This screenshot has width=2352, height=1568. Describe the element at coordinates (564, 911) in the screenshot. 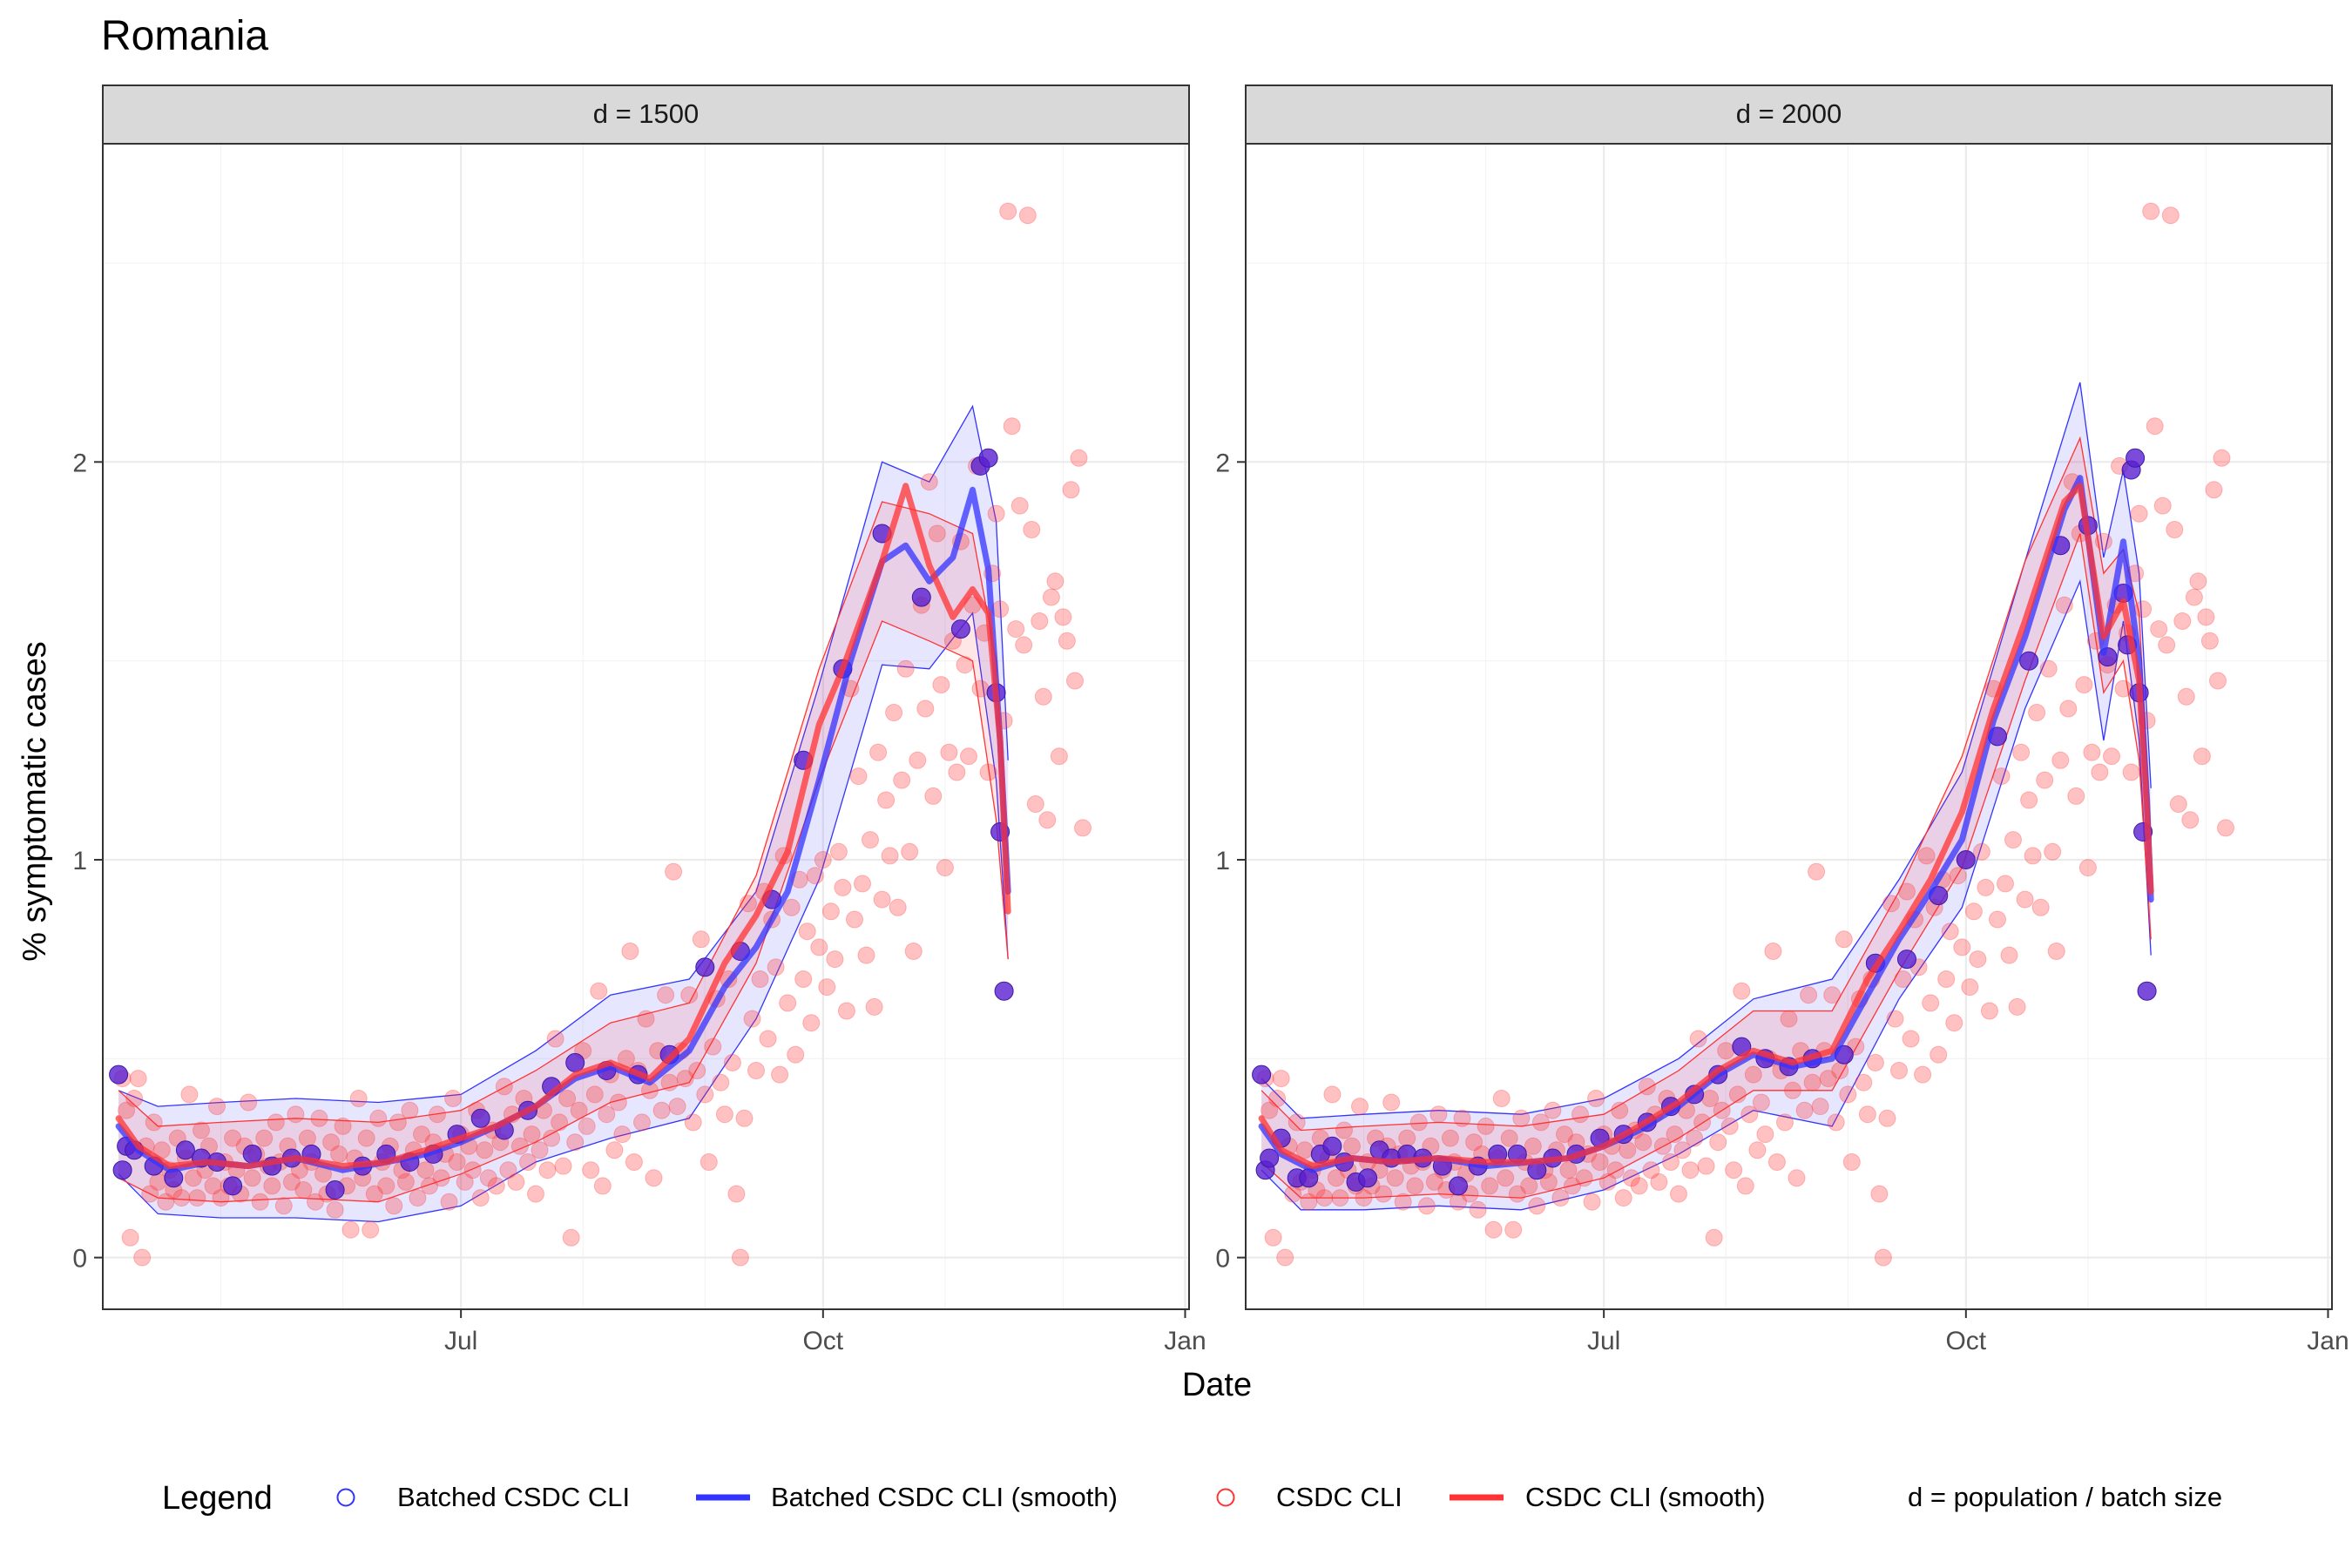

I see `csdc-band-lower` at that location.